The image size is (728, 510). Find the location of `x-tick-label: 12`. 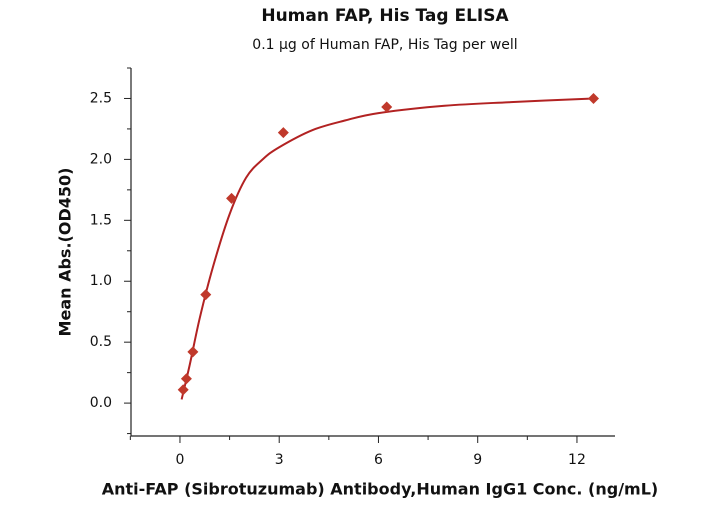

x-tick-label: 12 is located at coordinates (577, 460).